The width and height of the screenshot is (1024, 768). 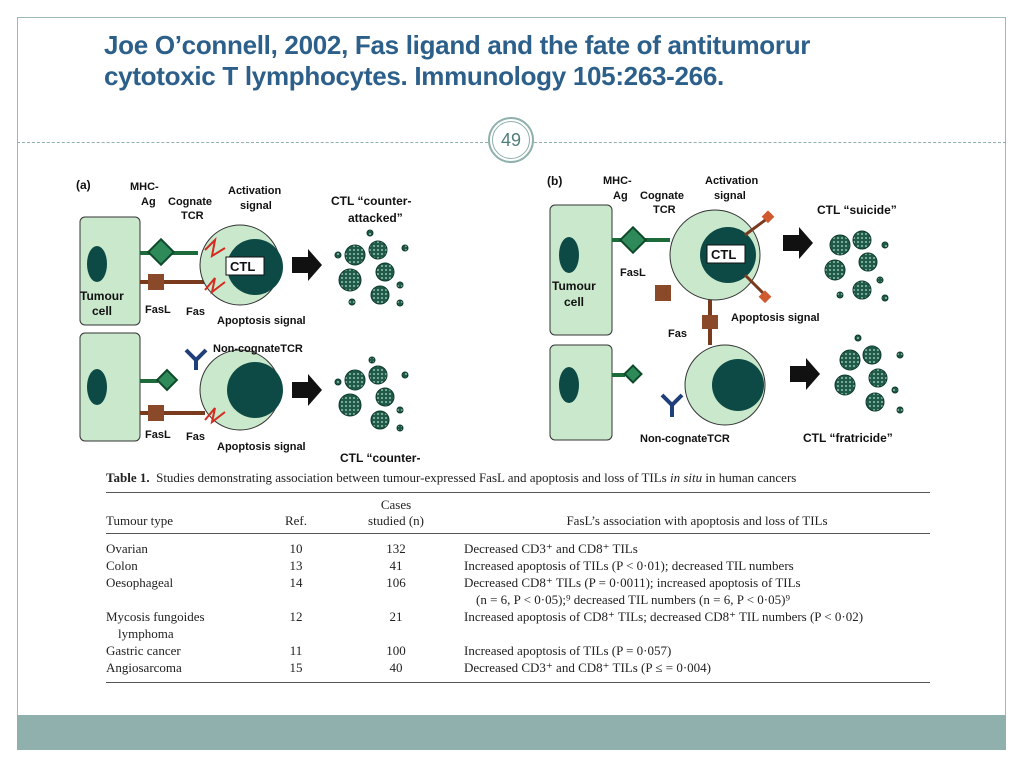 I want to click on mhc-ag-icon, so click(x=161, y=252).